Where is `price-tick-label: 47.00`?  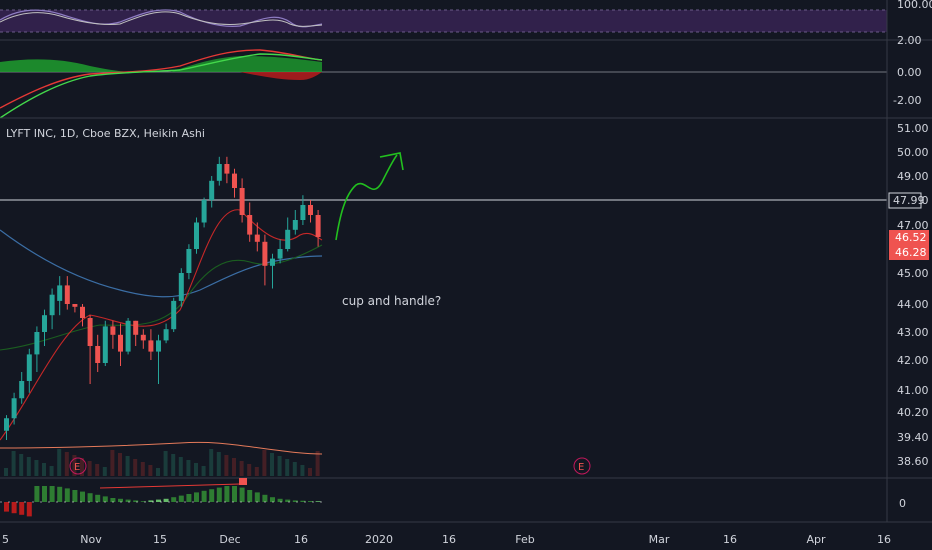
price-tick-label: 47.00 is located at coordinates (913, 225).